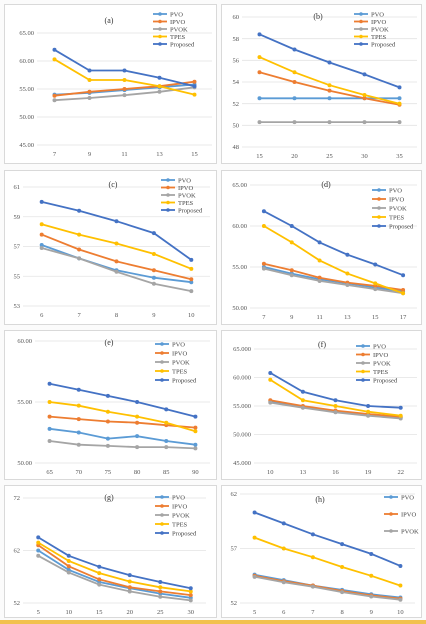 The image size is (426, 624). Describe the element at coordinates (26, 145) in the screenshot. I see `y-tick-label: 45.00` at that location.